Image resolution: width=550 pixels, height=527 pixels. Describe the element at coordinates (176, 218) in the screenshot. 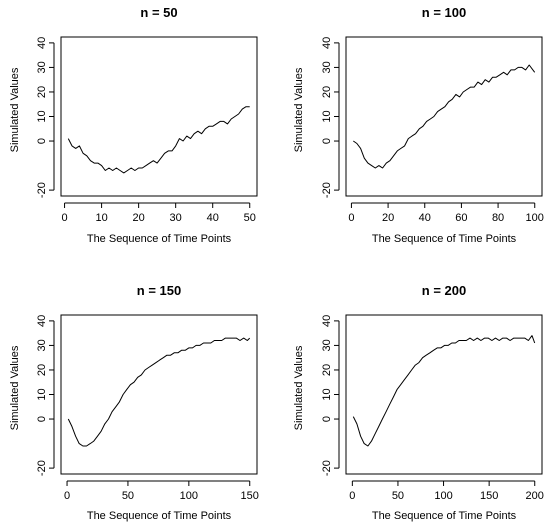

I see `x-tick-label: 30` at that location.